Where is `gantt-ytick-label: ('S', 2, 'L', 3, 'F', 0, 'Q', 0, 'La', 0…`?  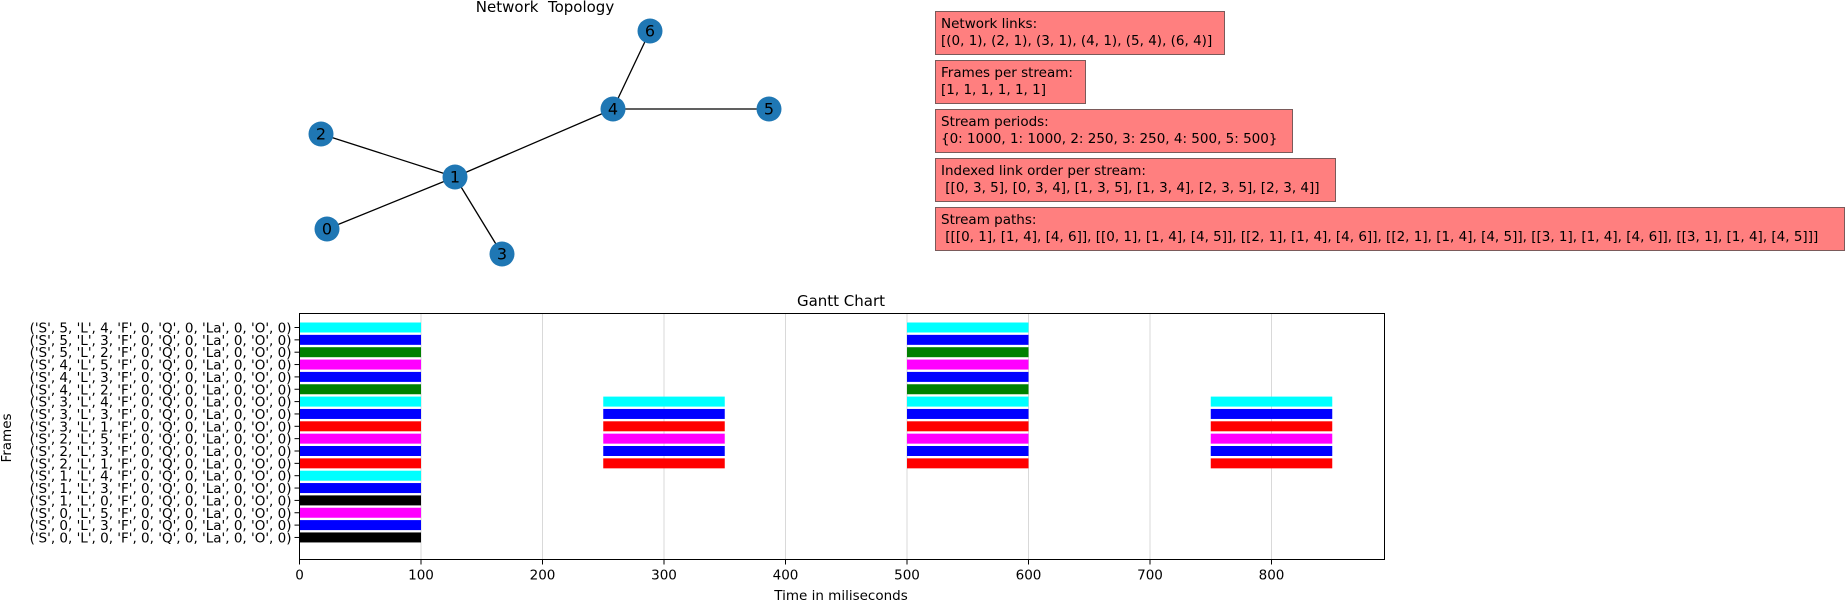 gantt-ytick-label: ('S', 2, 'L', 3, 'F', 0, 'Q', 0, 'La', 0… is located at coordinates (161, 452).